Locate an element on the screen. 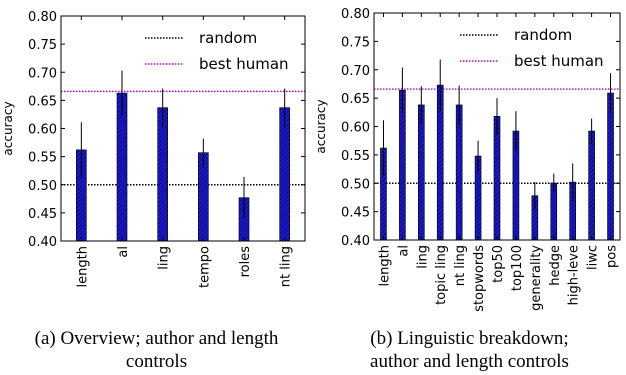  x-tick-label: generality is located at coordinates (536, 278).